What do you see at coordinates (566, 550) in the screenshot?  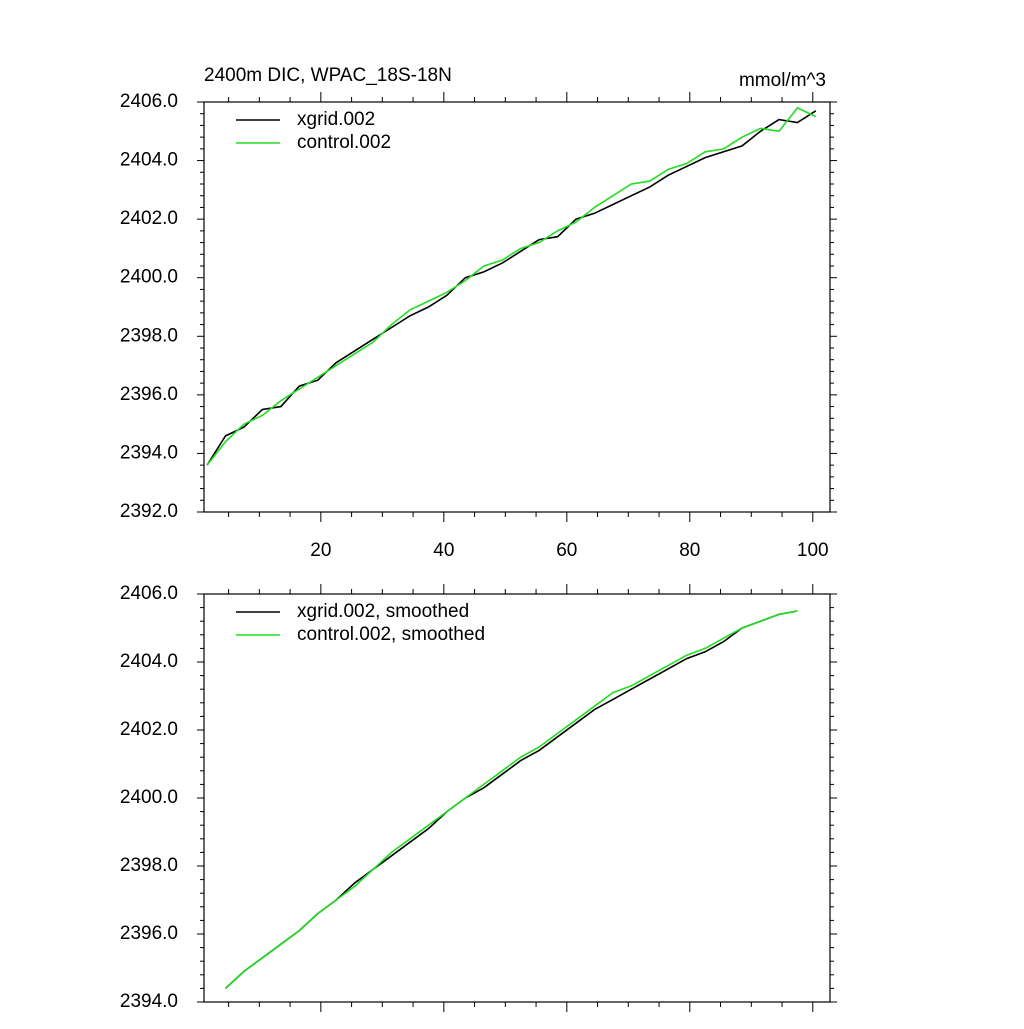 I see `x-tick-label: 60` at bounding box center [566, 550].